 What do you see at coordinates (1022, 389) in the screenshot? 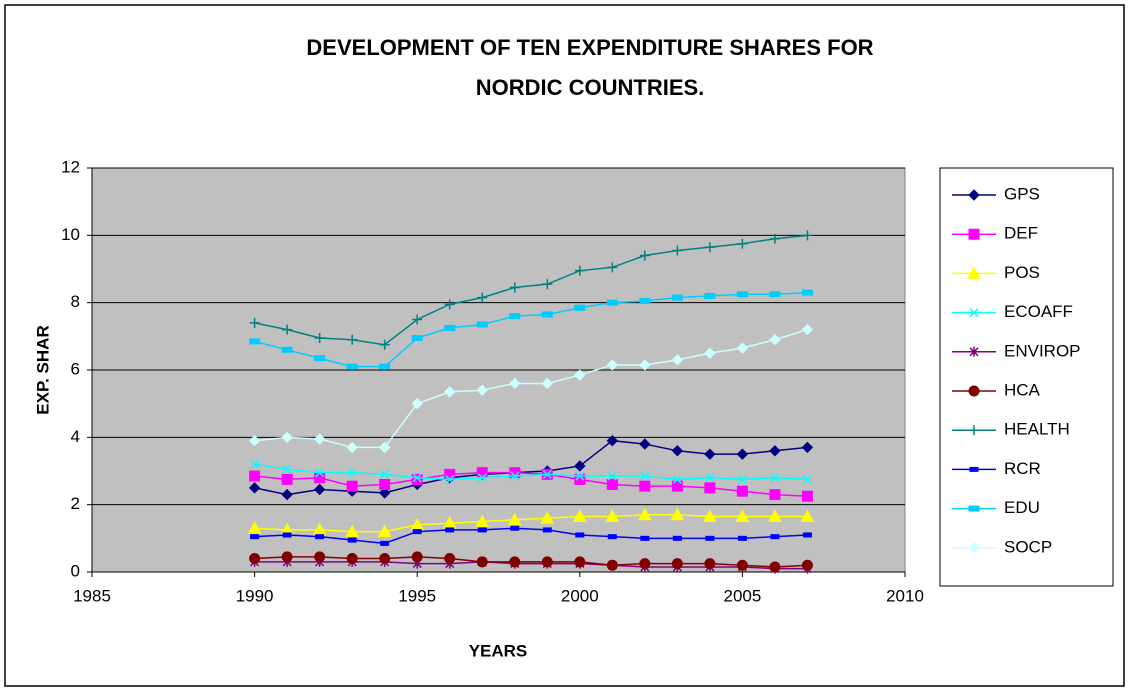
I see `legend-label: HCA` at bounding box center [1022, 389].